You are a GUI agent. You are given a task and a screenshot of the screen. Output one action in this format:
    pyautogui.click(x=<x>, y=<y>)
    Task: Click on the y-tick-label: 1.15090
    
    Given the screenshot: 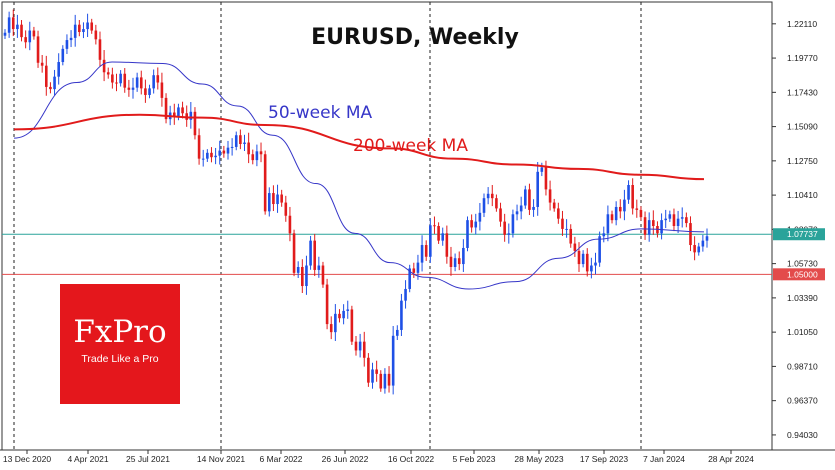 What is the action you would take?
    pyautogui.click(x=802, y=127)
    